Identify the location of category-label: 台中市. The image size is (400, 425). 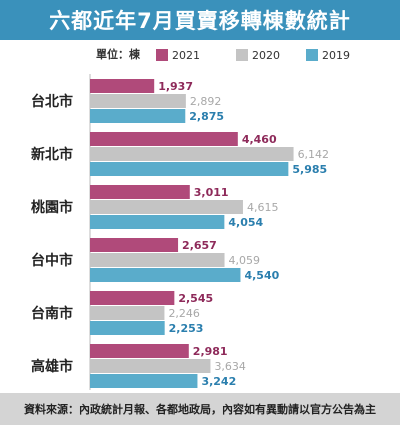
(52, 260).